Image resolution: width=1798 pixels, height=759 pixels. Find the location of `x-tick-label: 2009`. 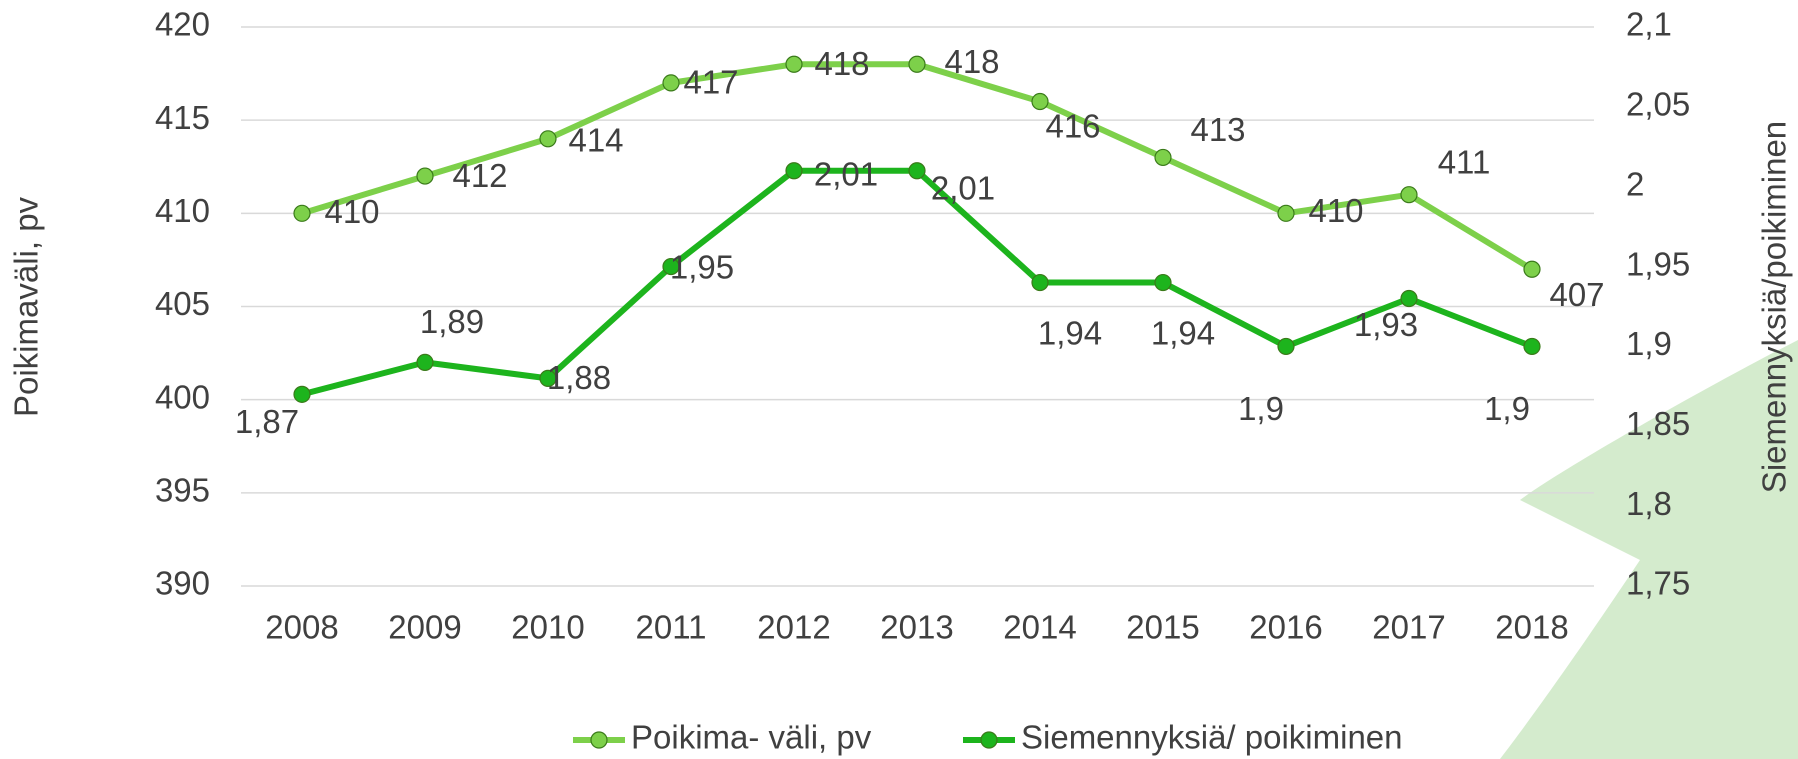

x-tick-label: 2009 is located at coordinates (424, 627).